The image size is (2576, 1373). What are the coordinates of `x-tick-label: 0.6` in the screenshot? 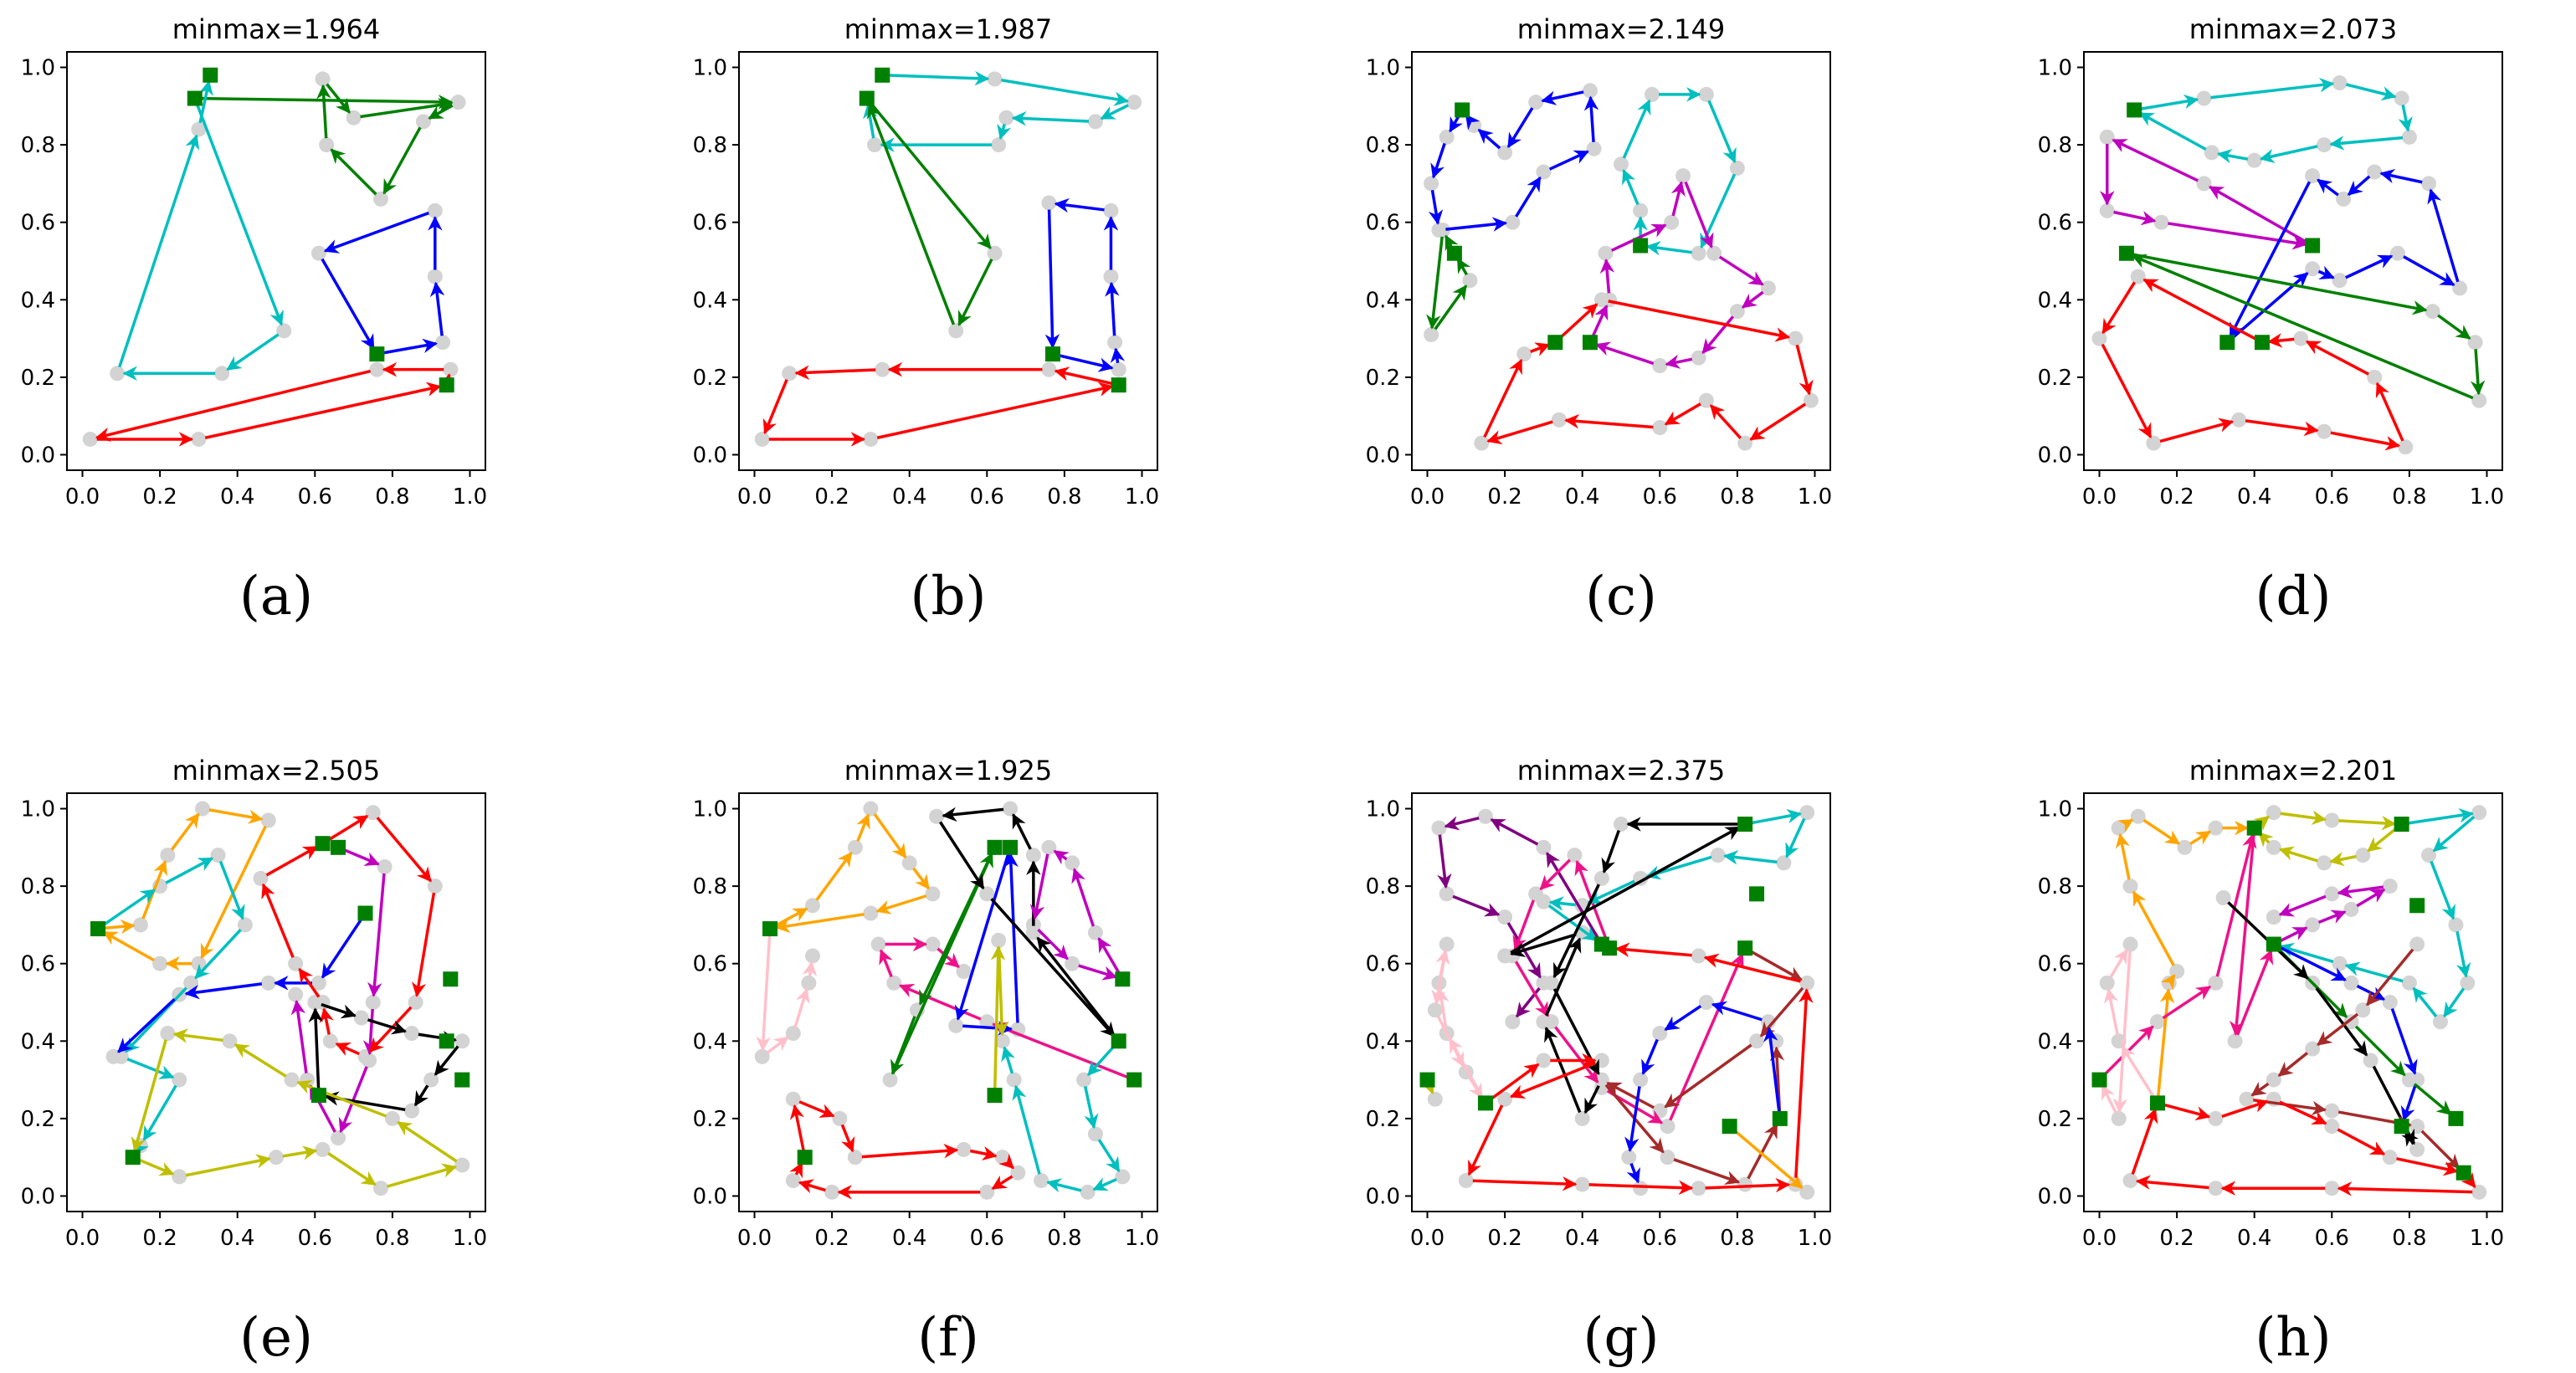 It's located at (2332, 497).